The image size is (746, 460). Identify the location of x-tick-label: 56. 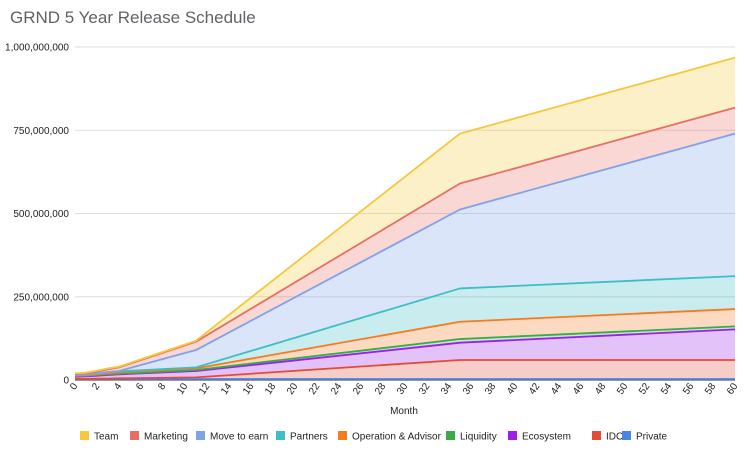
(689, 389).